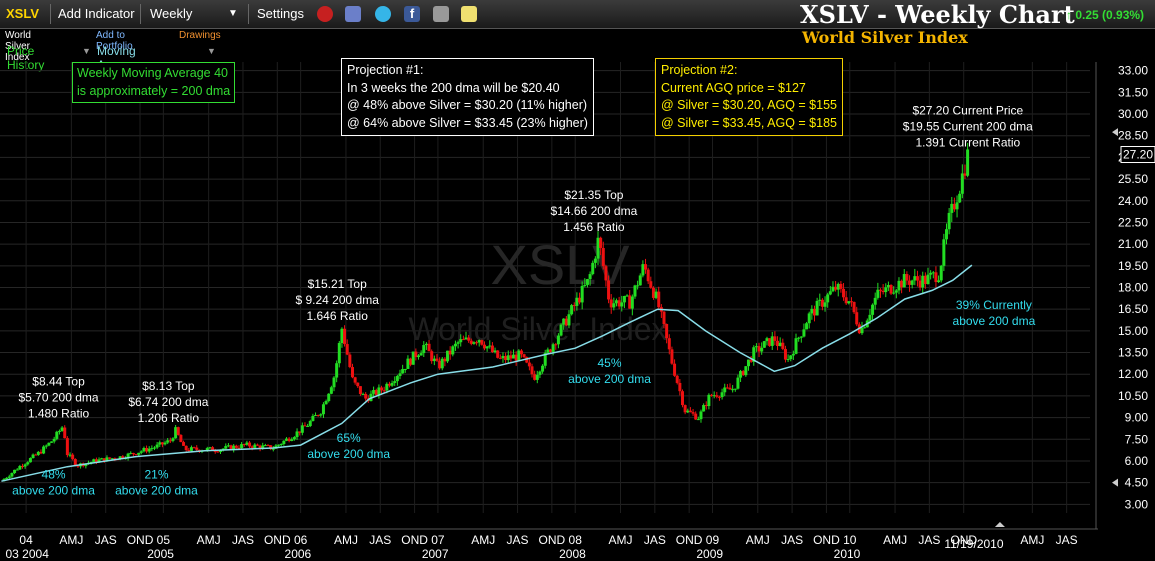  Describe the element at coordinates (168, 386) in the screenshot. I see `annotation-text: $8.13 Top` at that location.